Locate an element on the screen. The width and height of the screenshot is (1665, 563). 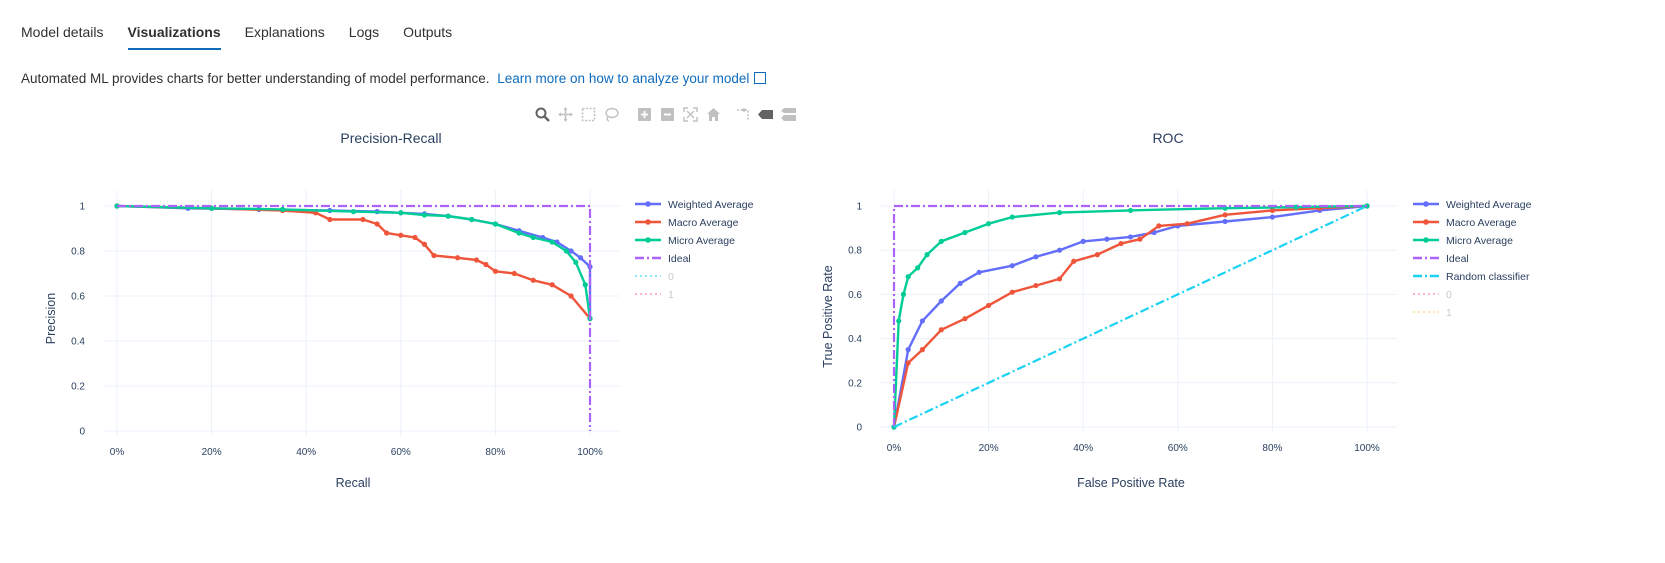
spike-lines-icon is located at coordinates (742, 114).